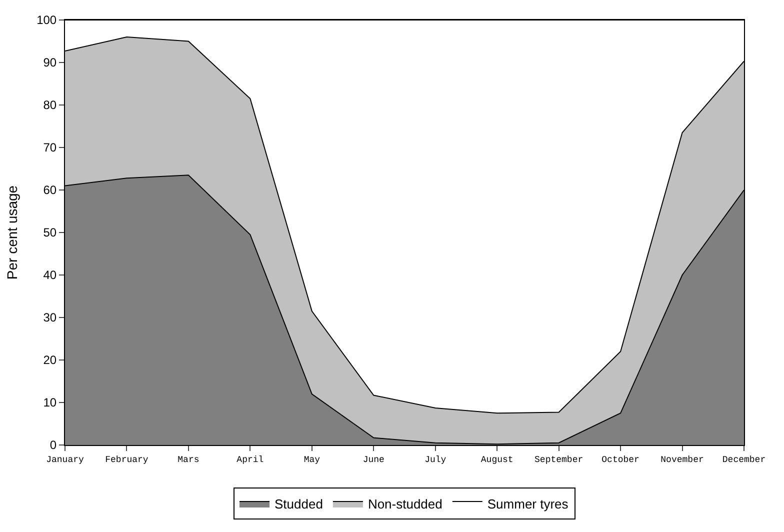  I want to click on y-tick-label: 90, so click(50, 63).